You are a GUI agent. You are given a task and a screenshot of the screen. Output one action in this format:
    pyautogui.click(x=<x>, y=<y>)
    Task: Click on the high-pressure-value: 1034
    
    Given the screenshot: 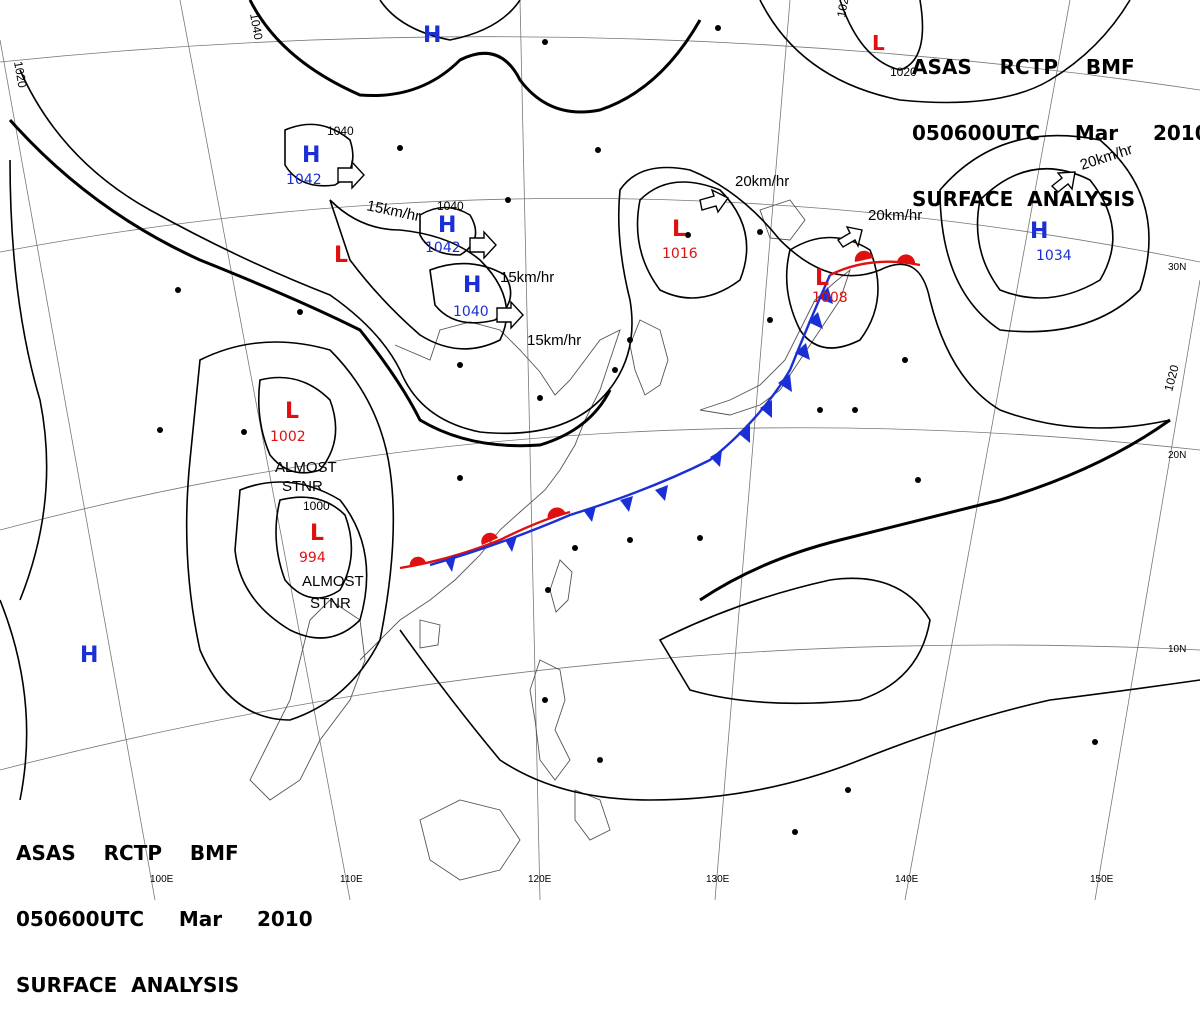 What is the action you would take?
    pyautogui.click(x=1054, y=256)
    